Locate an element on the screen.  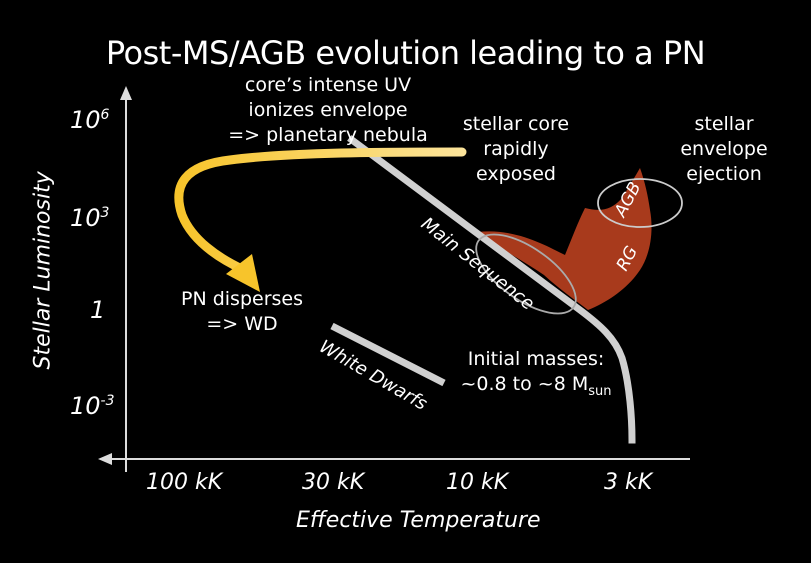
y-tick-1e6: 10⁶ is located at coordinates (89, 120).